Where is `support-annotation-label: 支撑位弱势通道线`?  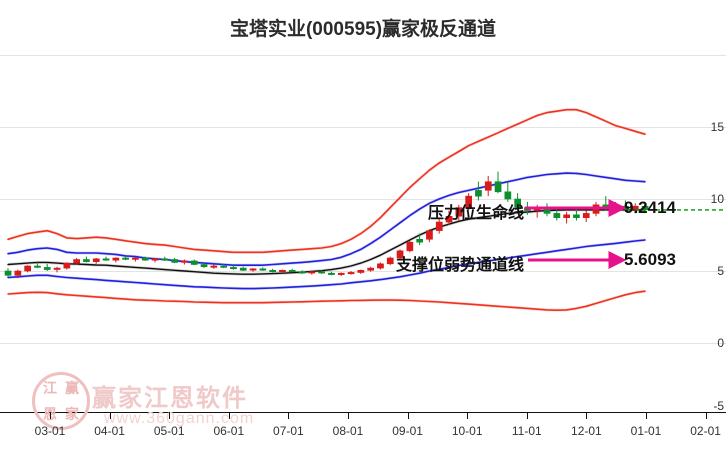
support-annotation-label: 支撑位弱势通道线 is located at coordinates (460, 265).